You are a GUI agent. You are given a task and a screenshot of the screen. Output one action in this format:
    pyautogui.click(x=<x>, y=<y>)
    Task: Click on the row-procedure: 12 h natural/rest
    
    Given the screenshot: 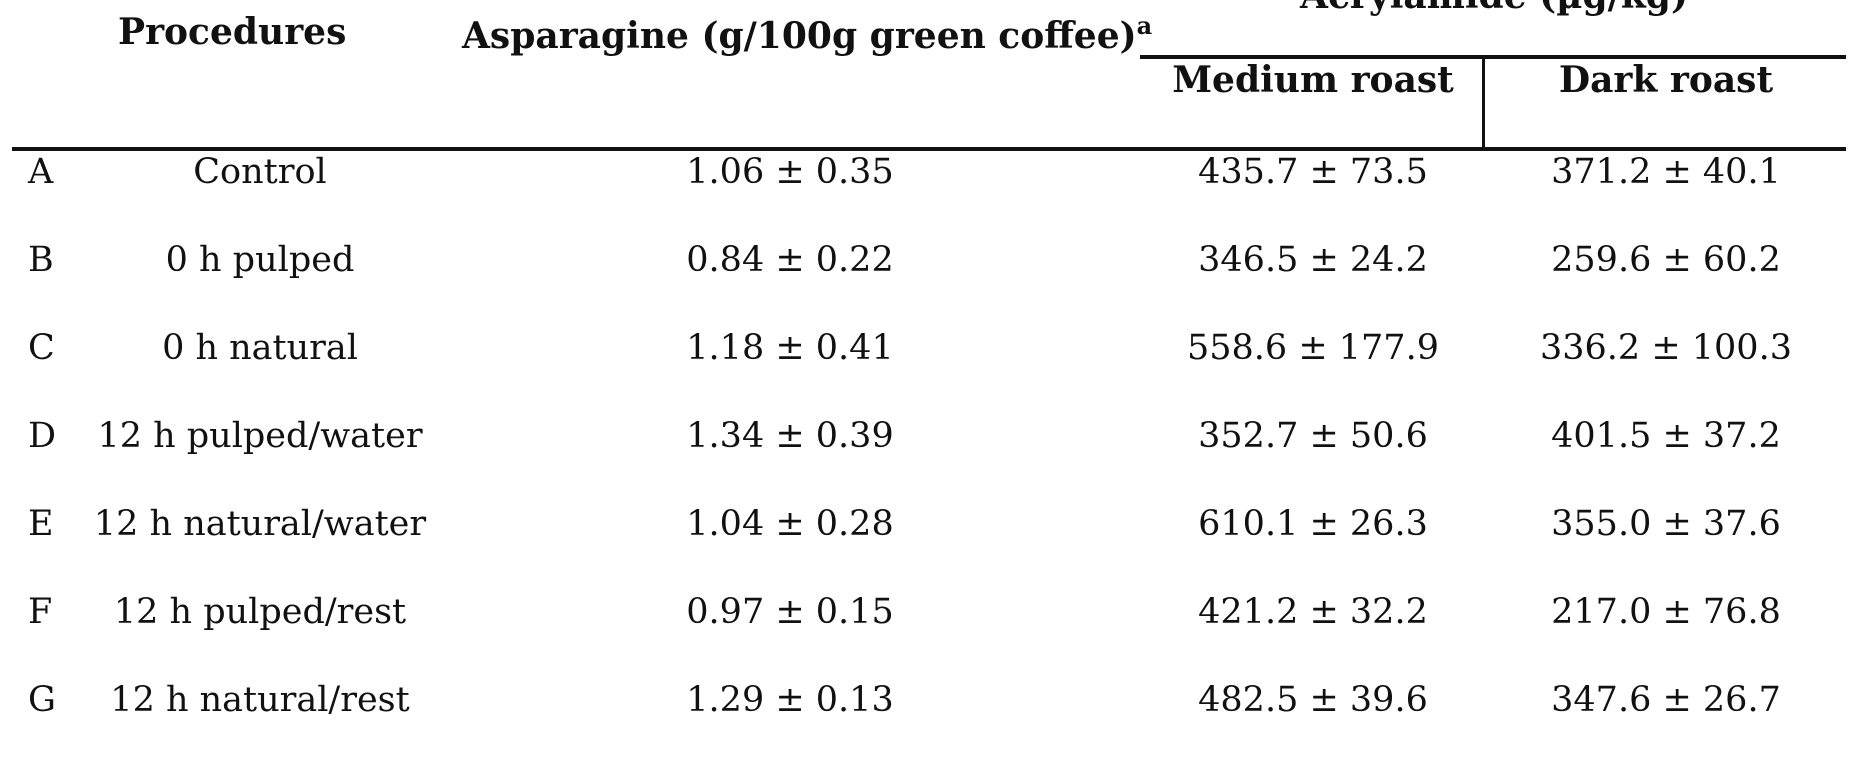 What is the action you would take?
    pyautogui.click(x=260, y=700)
    